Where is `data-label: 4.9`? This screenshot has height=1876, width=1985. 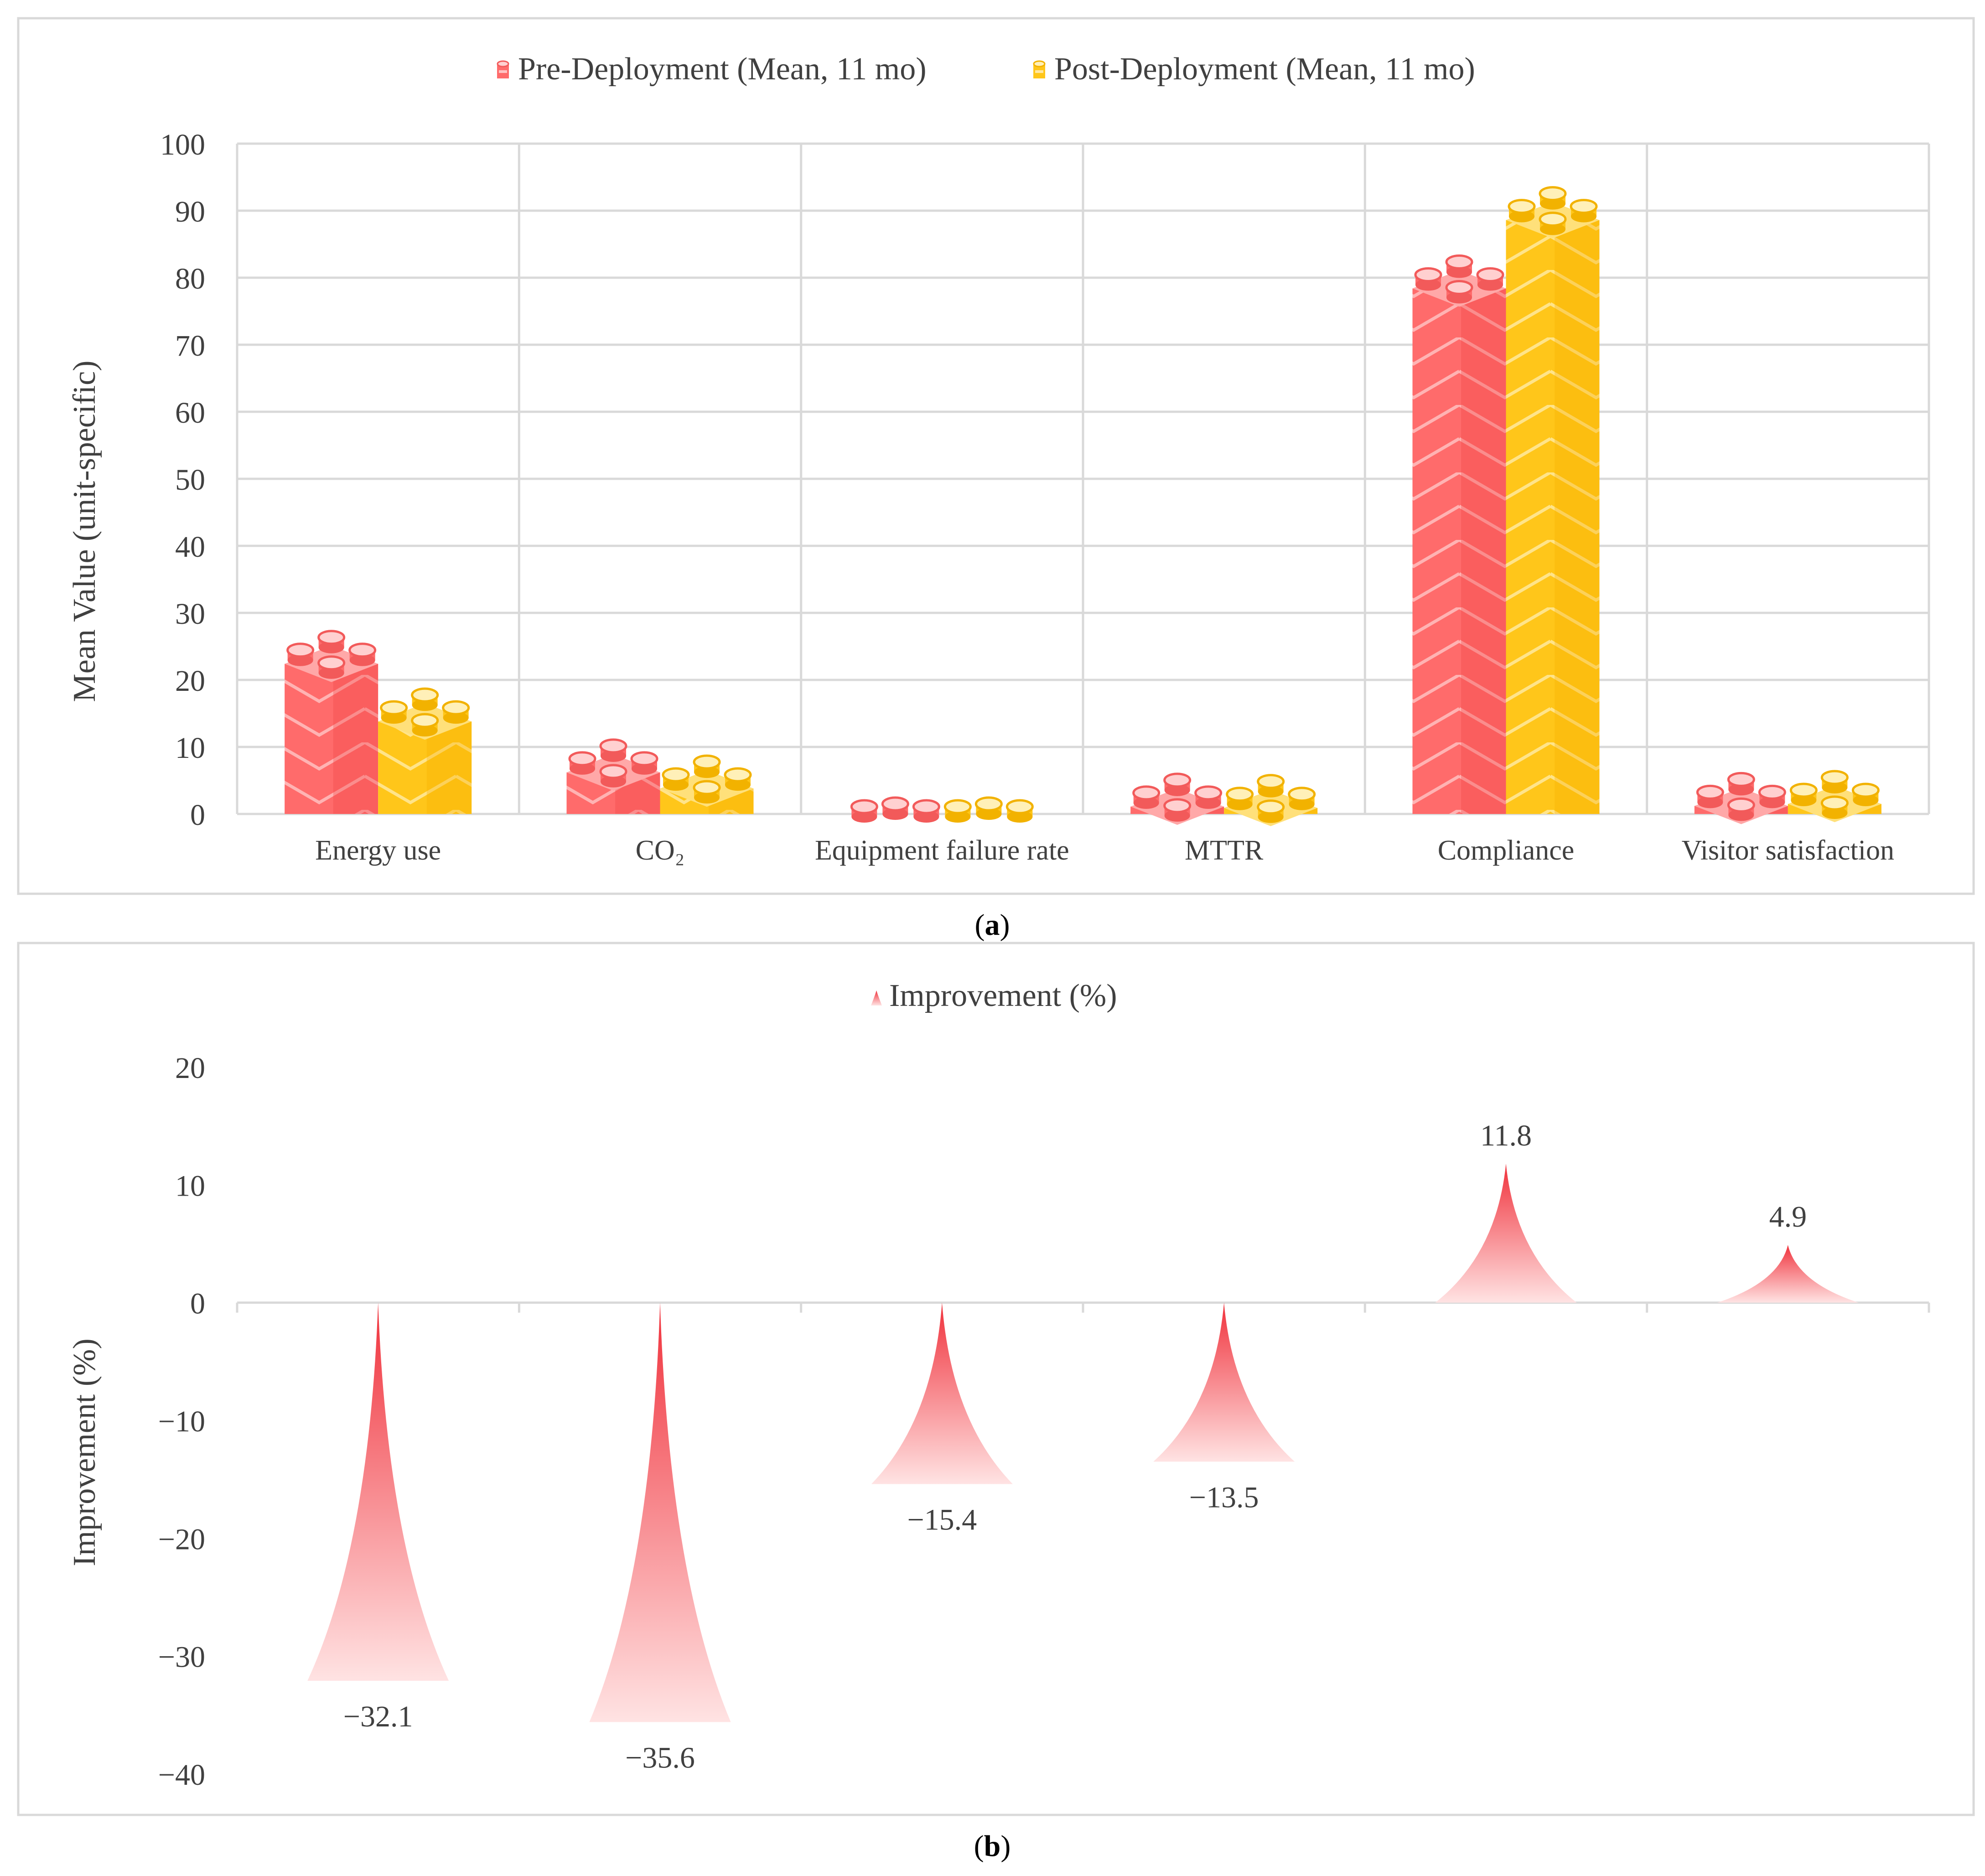
data-label: 4.9 is located at coordinates (1788, 1216).